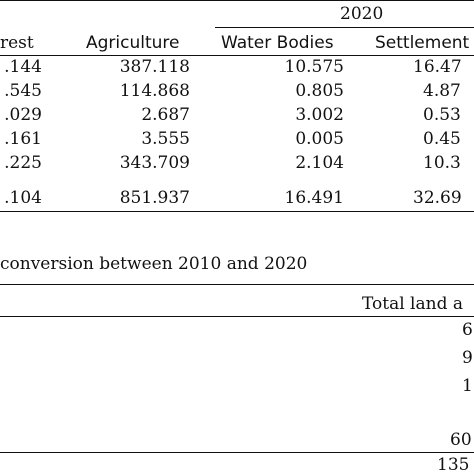  What do you see at coordinates (237, 453) in the screenshot?
I see `pre-total-rule` at bounding box center [237, 453].